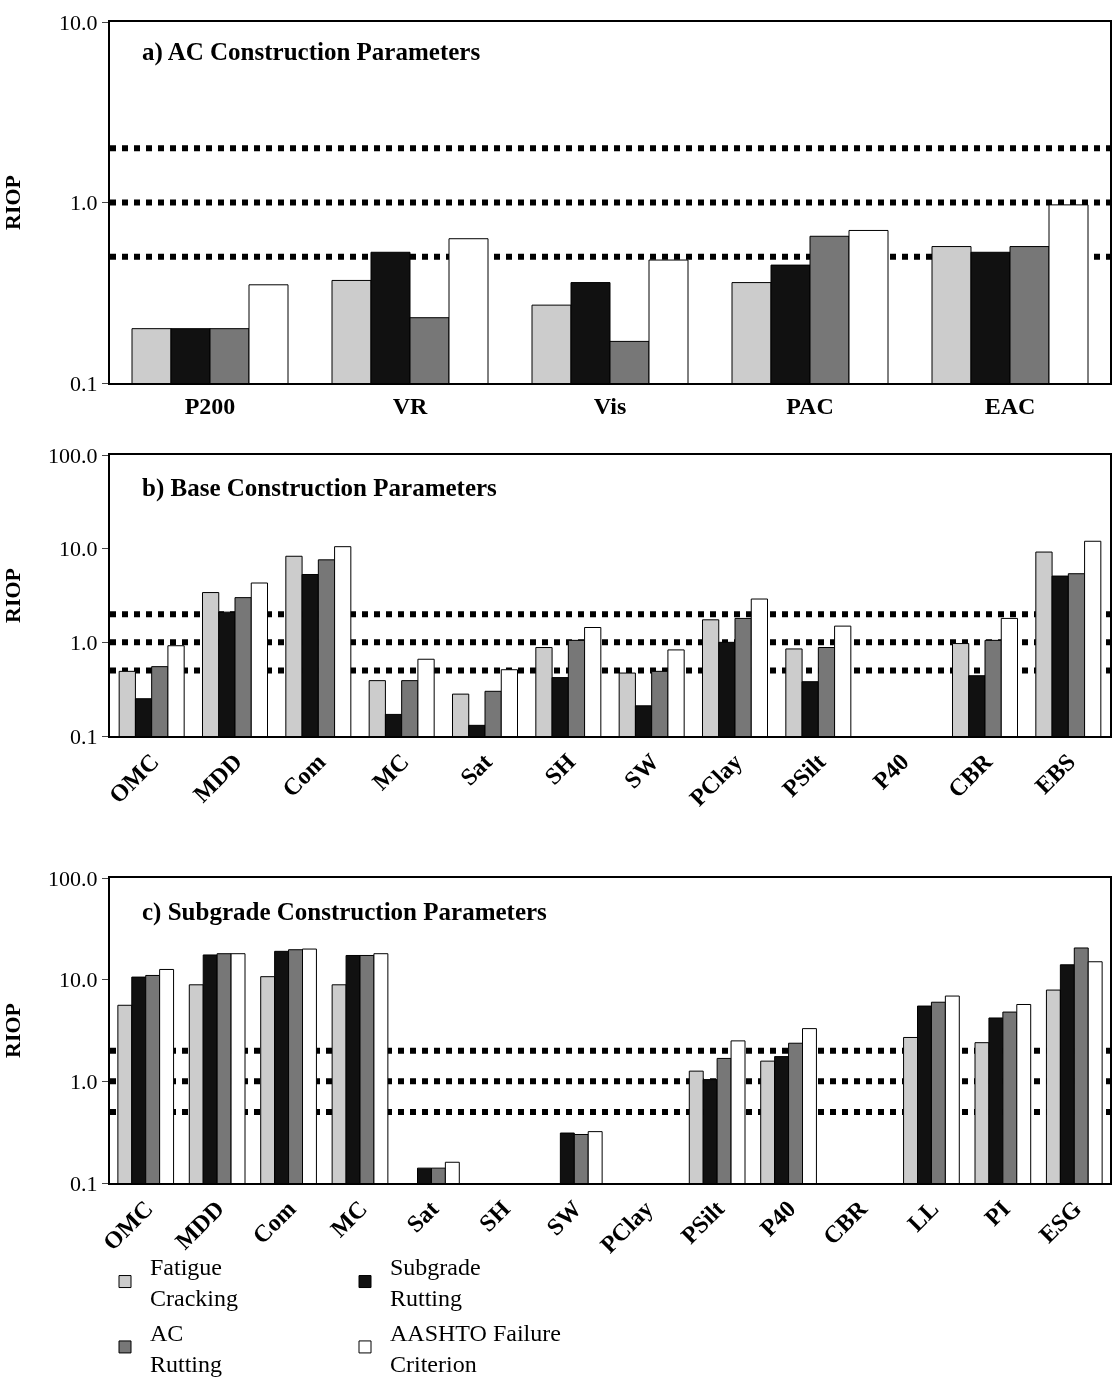 Image resolution: width=1118 pixels, height=1389 pixels. What do you see at coordinates (210, 405) in the screenshot?
I see `x-tick-label: P200` at bounding box center [210, 405].